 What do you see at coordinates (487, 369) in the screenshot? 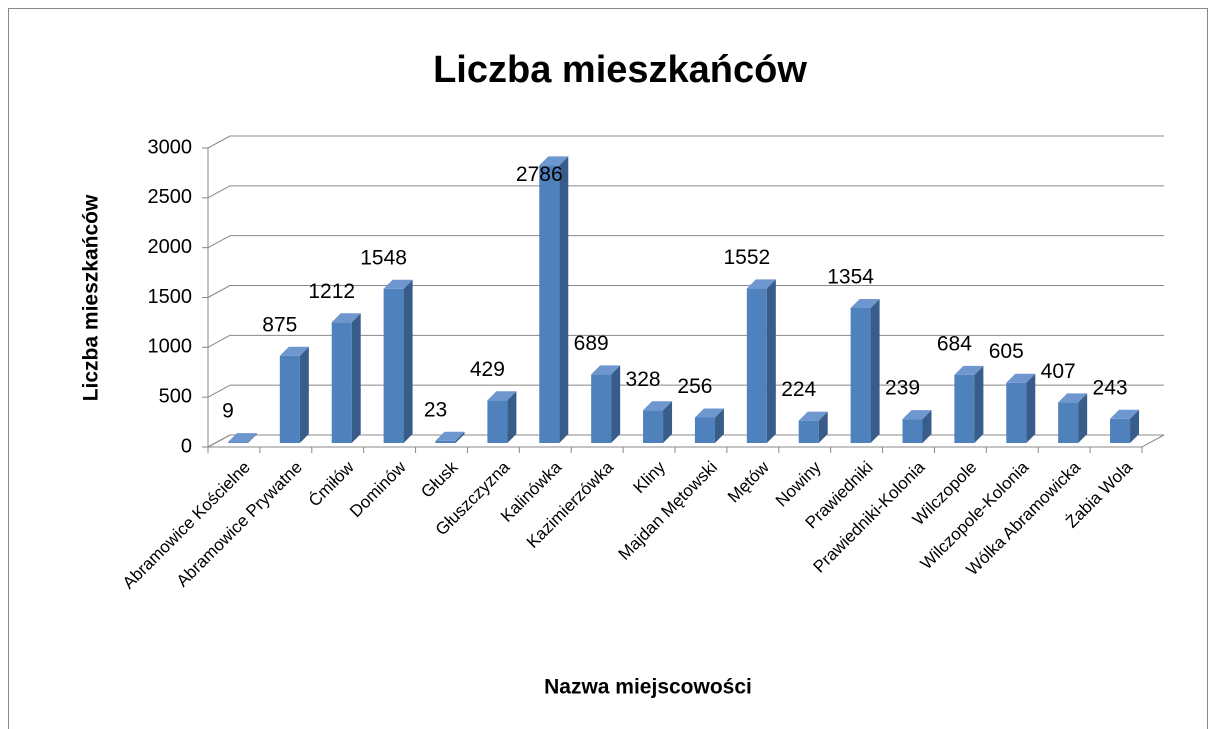
I see `data-label: 429` at bounding box center [487, 369].